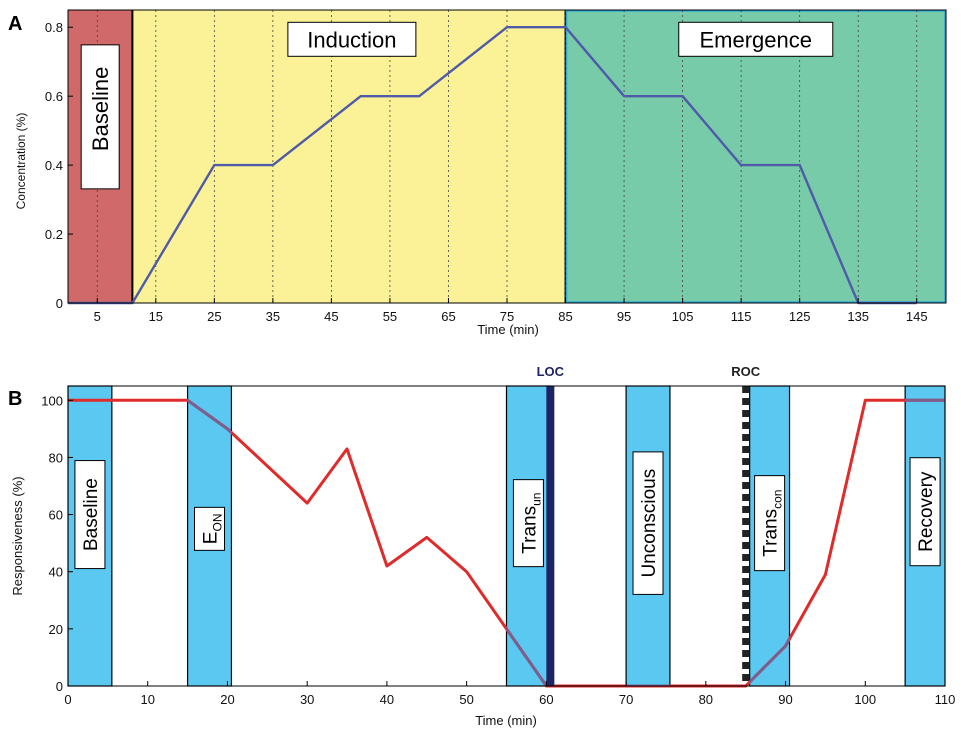  I want to click on x-tick-label: 55, so click(390, 316).